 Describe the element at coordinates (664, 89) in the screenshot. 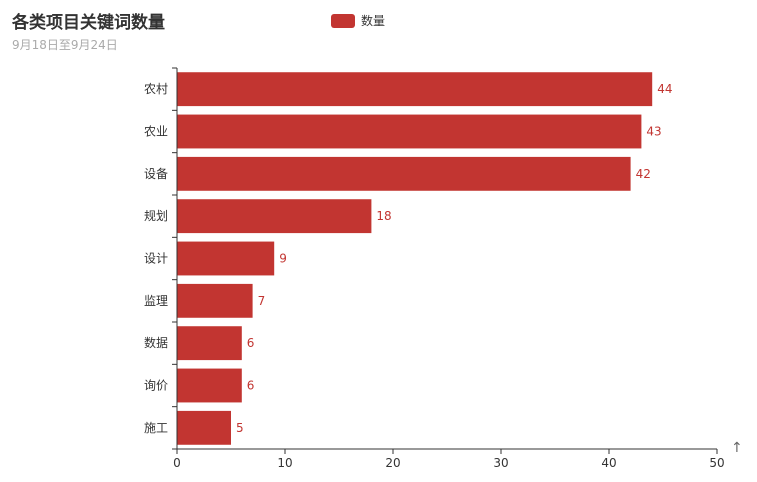

I see `value-label-0: 44` at that location.